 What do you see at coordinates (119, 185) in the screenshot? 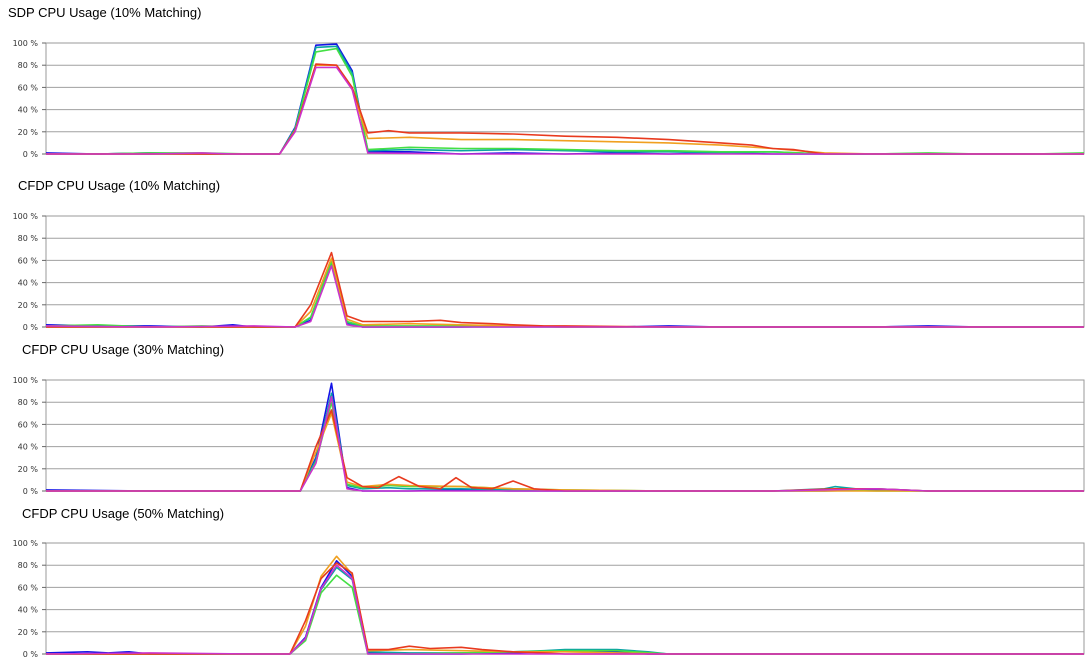
I see `chart-title: CFDP CPU Usage (10% Matching)` at bounding box center [119, 185].